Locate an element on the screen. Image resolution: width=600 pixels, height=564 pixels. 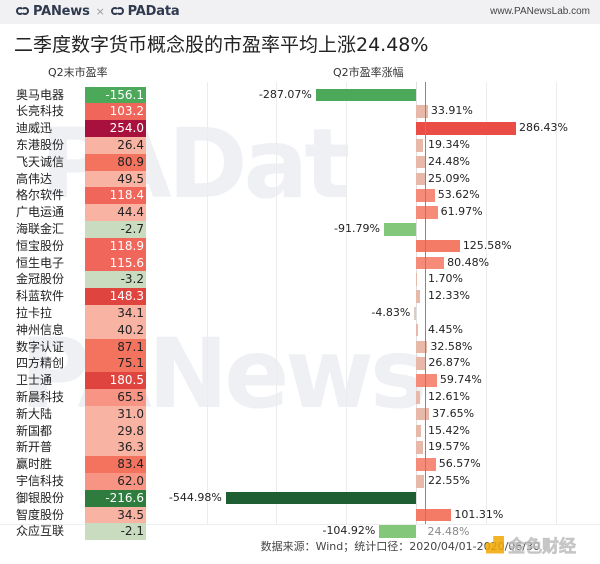
stock-name: 格尔软件 is located at coordinates (40, 195).